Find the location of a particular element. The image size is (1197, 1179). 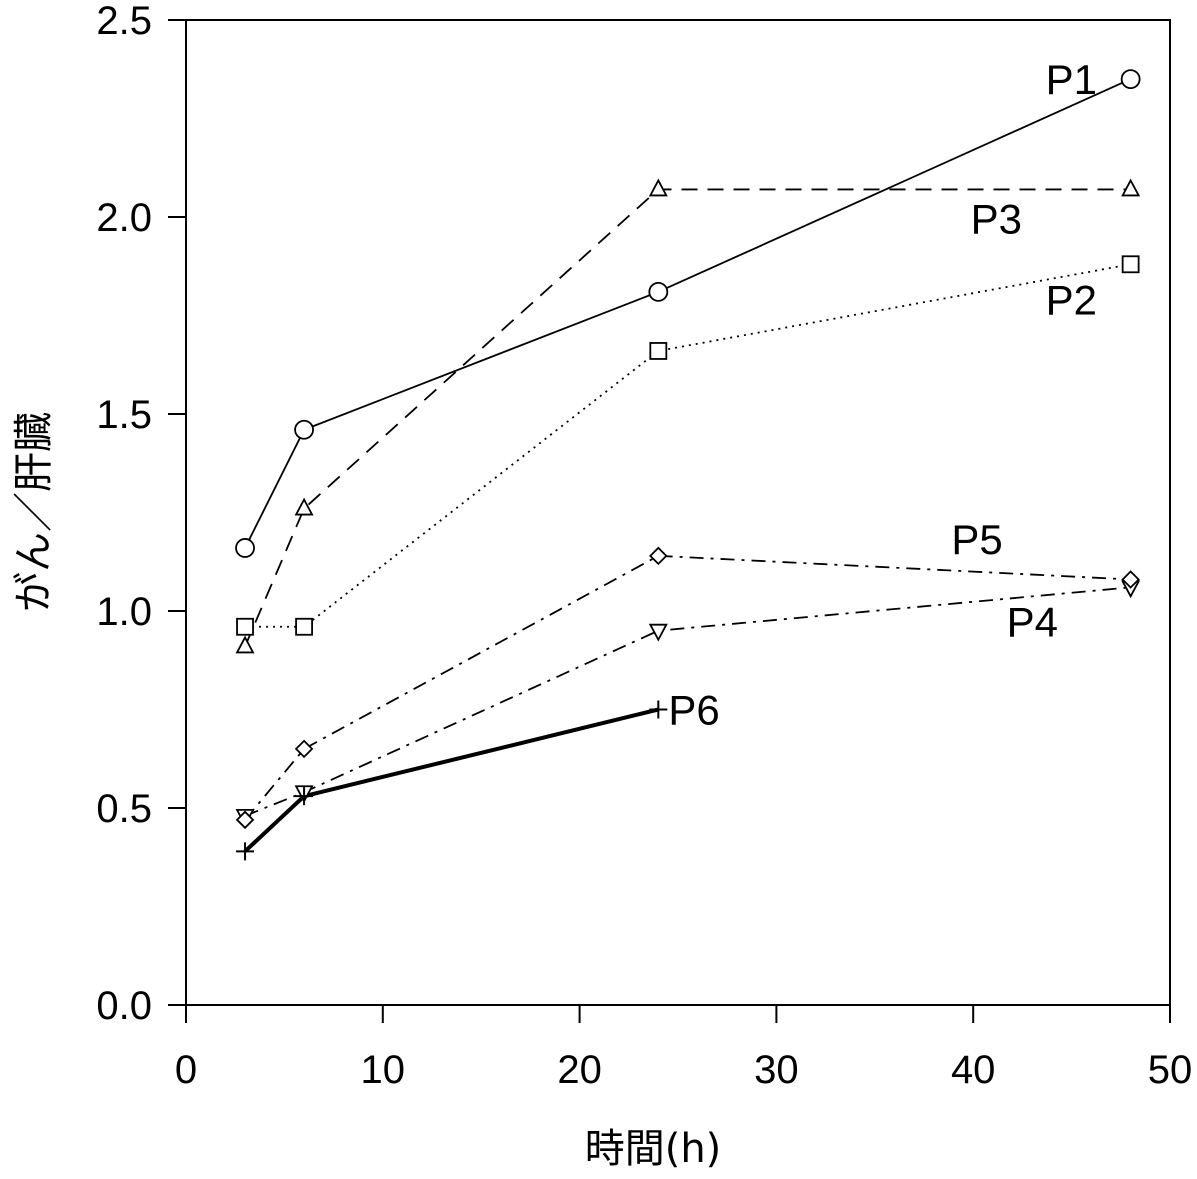

series-label-p4: P4 is located at coordinates (1032, 621).